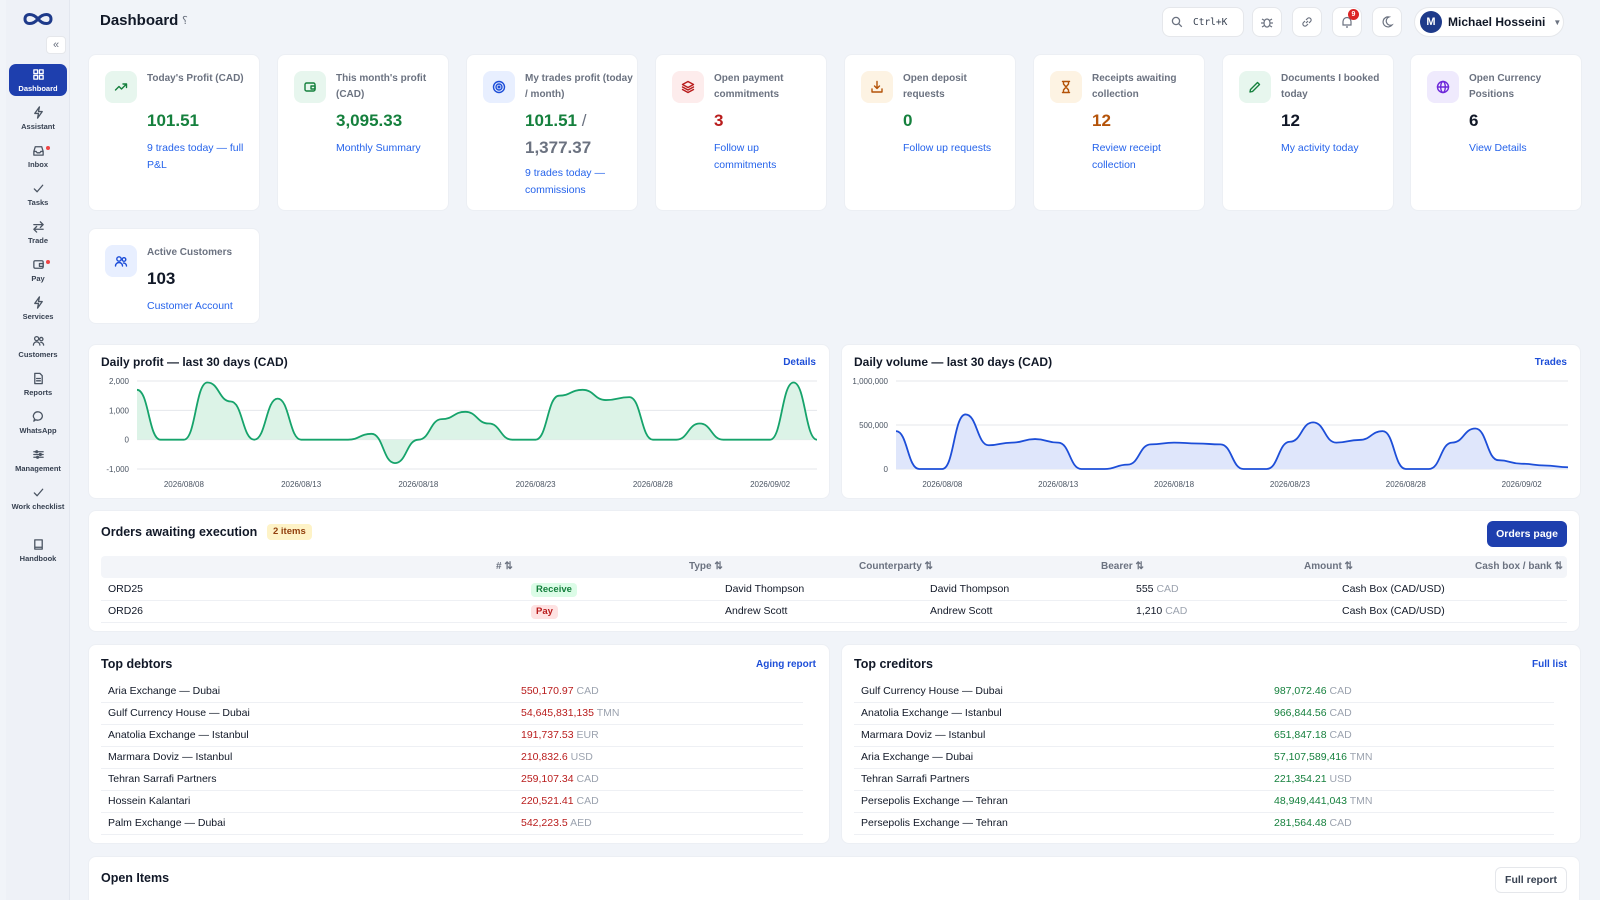 This screenshot has height=900, width=1600. Describe the element at coordinates (1290, 120) in the screenshot. I see `stat-value: 12` at that location.